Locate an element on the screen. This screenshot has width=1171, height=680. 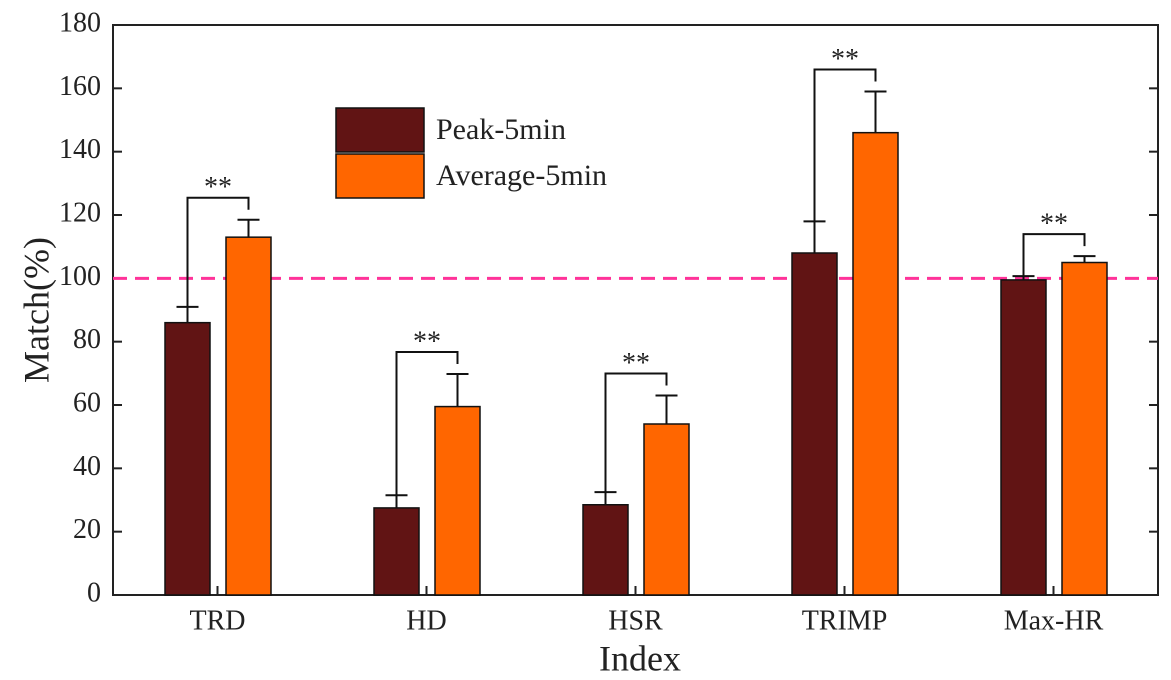
x-tick-label: TRIMP is located at coordinates (845, 620).